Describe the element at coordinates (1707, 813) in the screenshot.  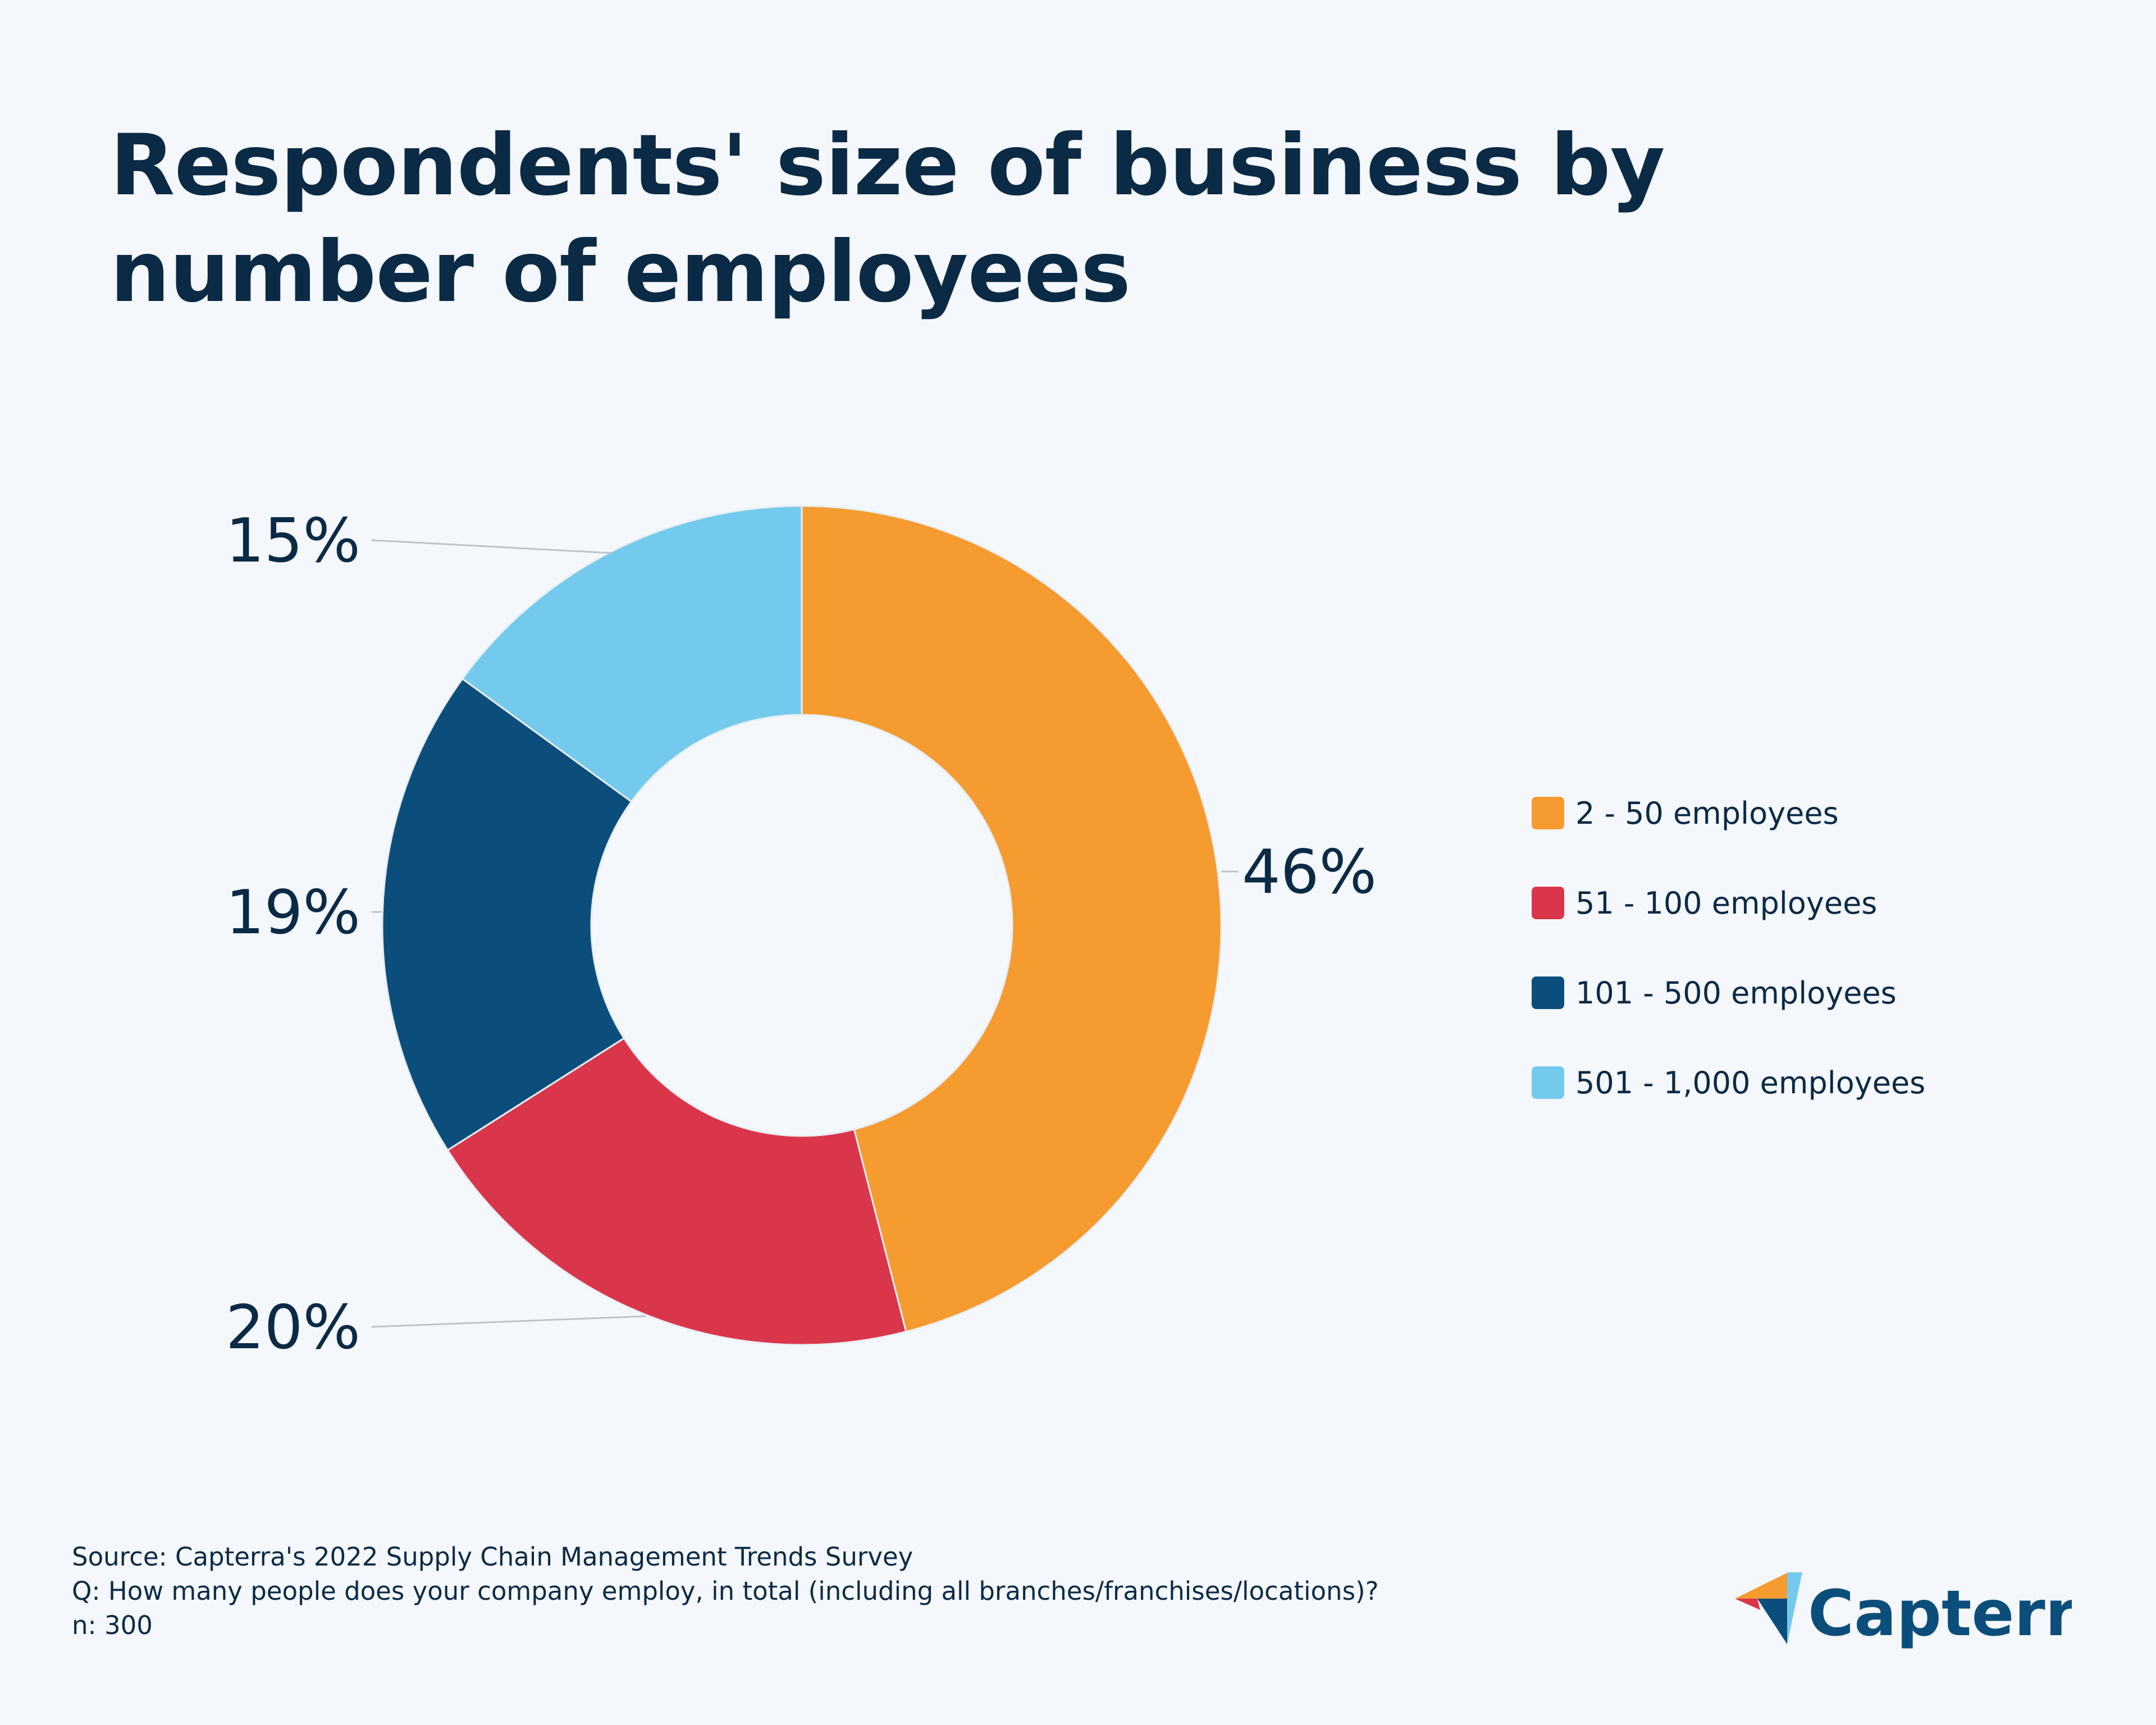
I see `legend-label: 2 - 50 employees` at that location.